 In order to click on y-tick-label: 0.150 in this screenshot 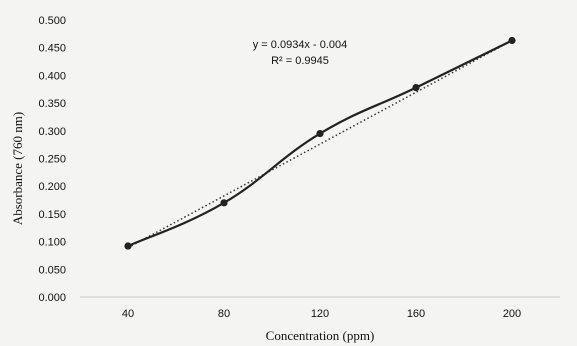, I will do `click(52, 215)`.